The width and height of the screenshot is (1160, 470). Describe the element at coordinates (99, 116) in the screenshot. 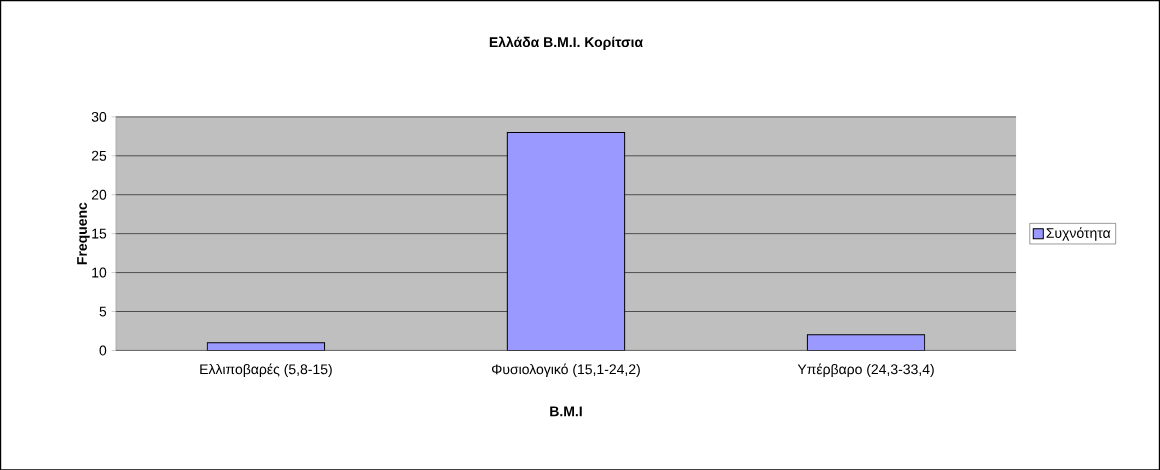

I see `y-tick-label: 30` at that location.